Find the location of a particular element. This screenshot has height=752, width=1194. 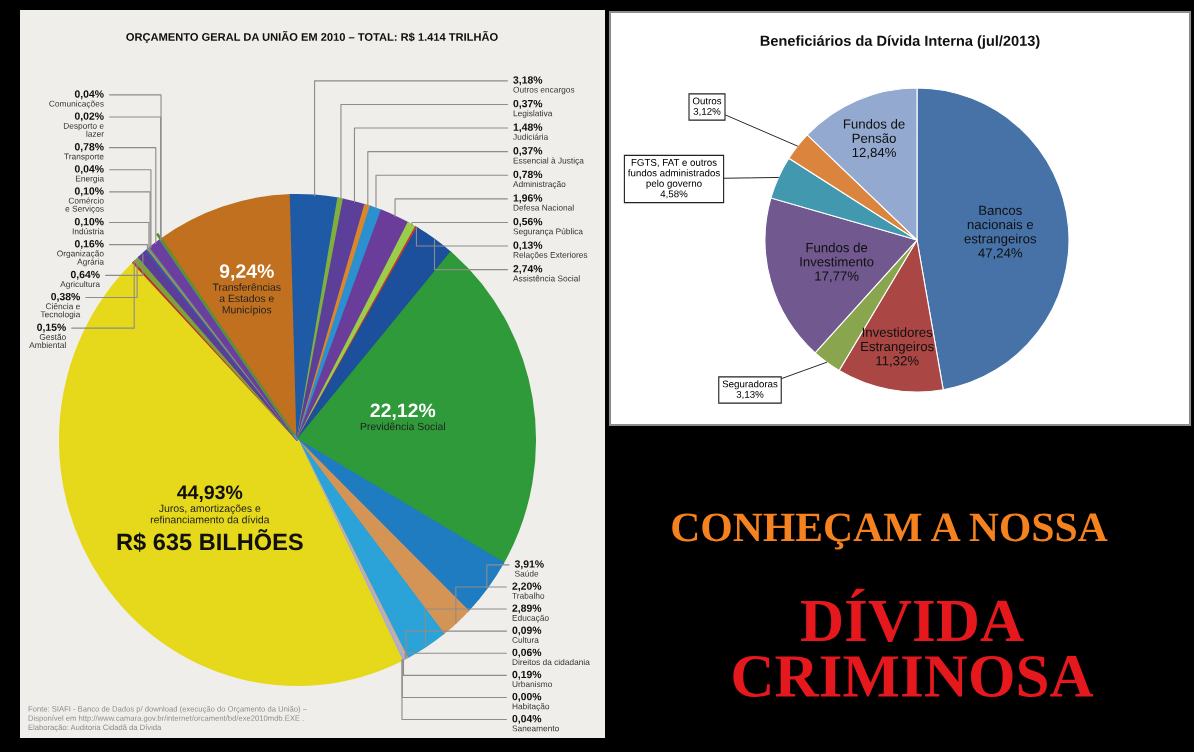

slice-label: Legislativa is located at coordinates (533, 114).